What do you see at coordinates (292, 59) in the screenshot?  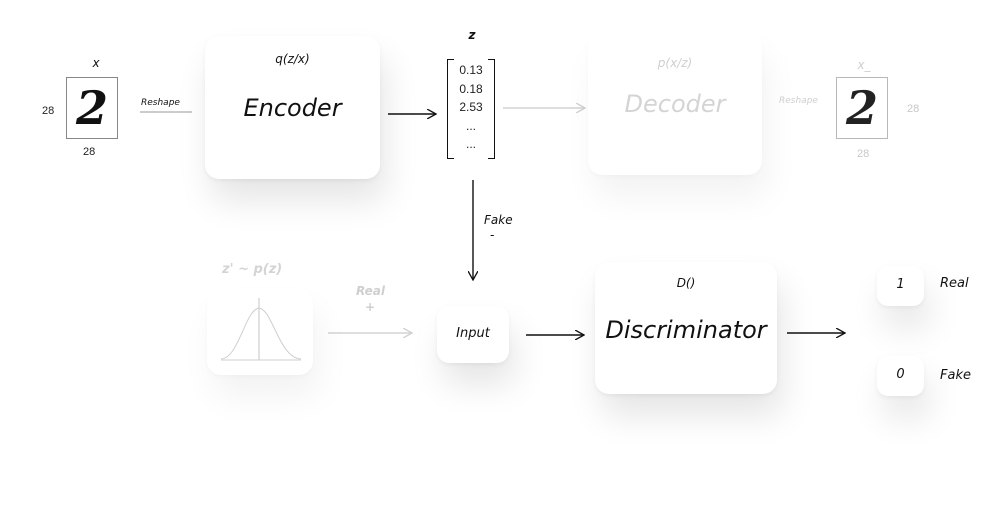 I see `encoder-formula: q(z/x)` at bounding box center [292, 59].